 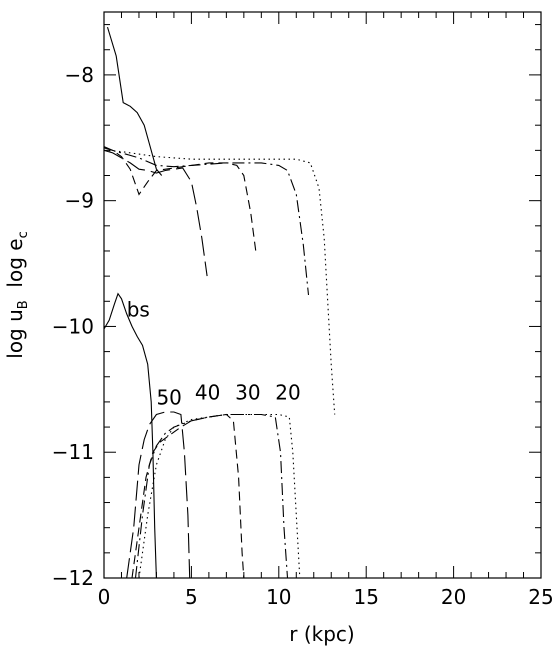 I want to click on y-axis-label-sub-1: B, so click(x=23, y=304).